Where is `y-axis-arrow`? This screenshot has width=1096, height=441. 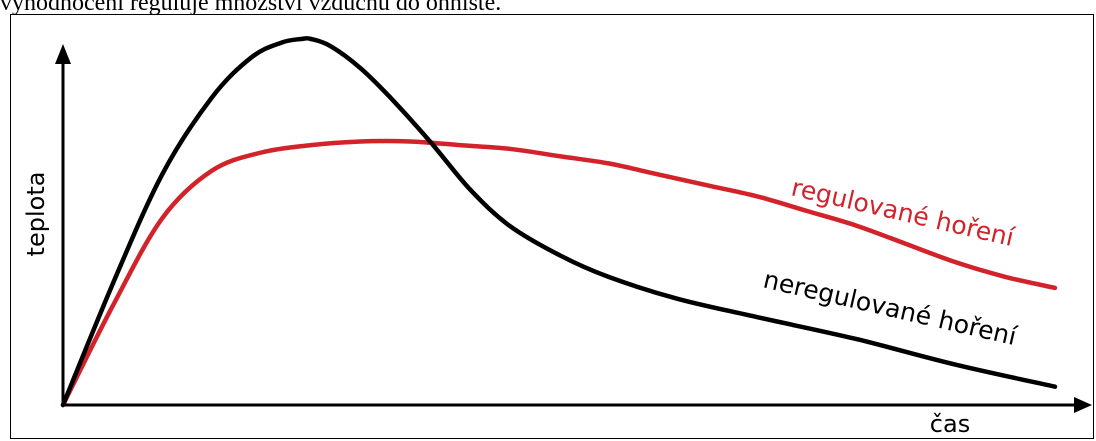 y-axis-arrow is located at coordinates (63, 54).